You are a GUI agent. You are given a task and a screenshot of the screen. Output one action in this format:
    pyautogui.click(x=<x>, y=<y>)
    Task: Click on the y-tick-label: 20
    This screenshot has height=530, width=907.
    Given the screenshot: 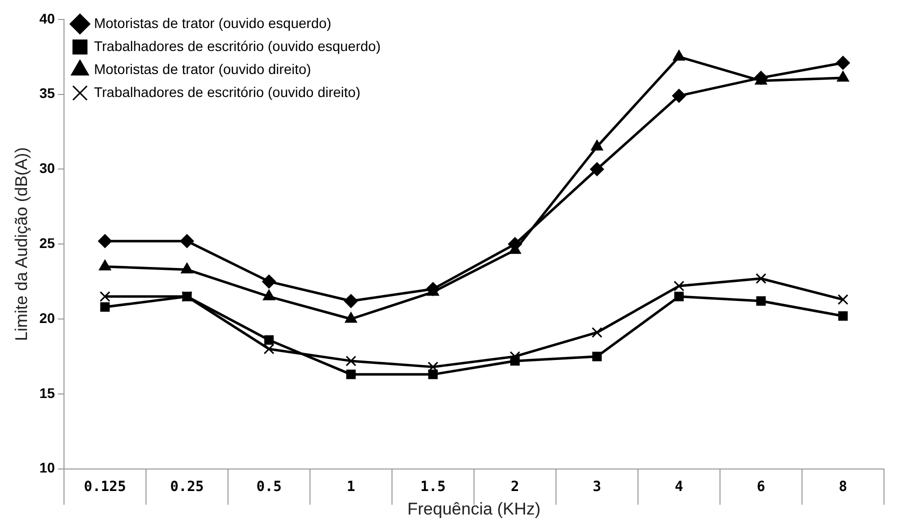 What is the action you would take?
    pyautogui.click(x=47, y=318)
    